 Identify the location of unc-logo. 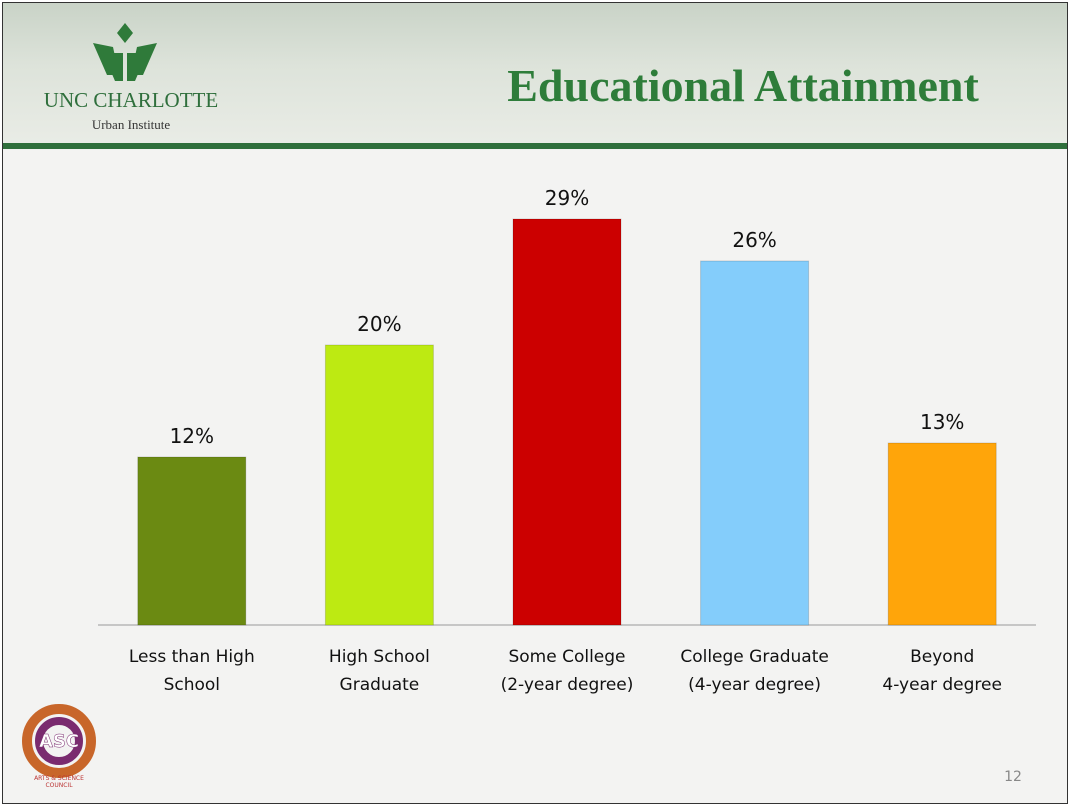
(125, 52).